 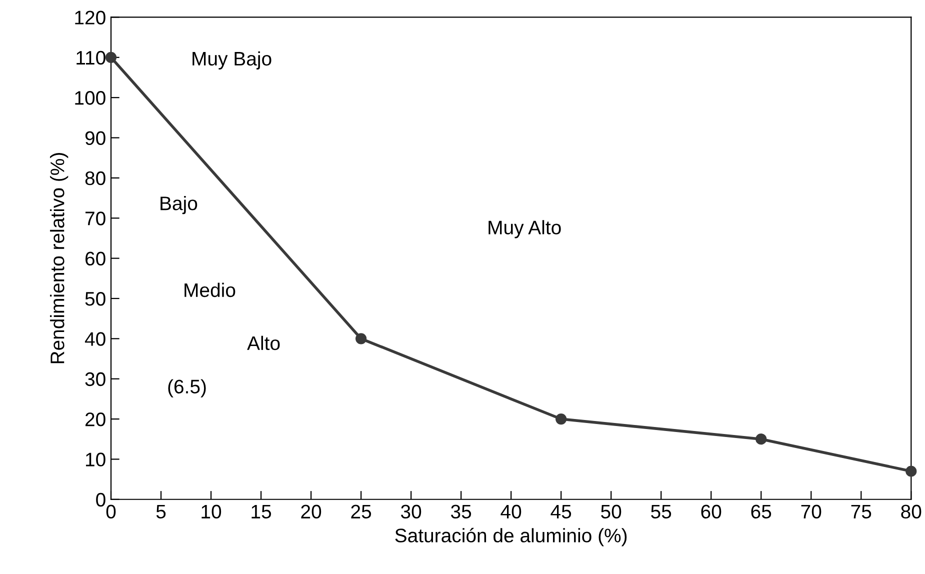 What do you see at coordinates (861, 511) in the screenshot?
I see `x-tick-label: 75` at bounding box center [861, 511].